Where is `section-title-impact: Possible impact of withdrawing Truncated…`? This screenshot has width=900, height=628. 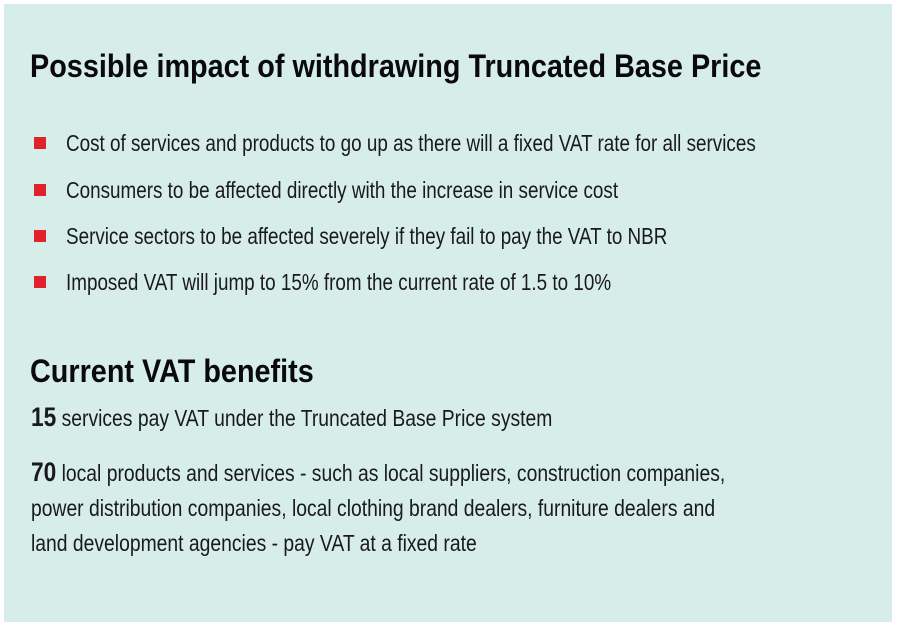
section-title-impact: Possible impact of withdrawing Truncated… is located at coordinates (436, 66).